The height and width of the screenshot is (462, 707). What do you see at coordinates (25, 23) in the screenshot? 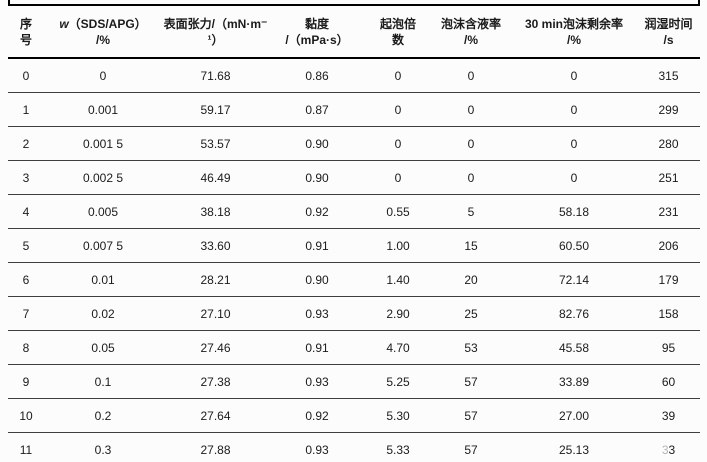
I see `header-line1: 序` at bounding box center [25, 23].